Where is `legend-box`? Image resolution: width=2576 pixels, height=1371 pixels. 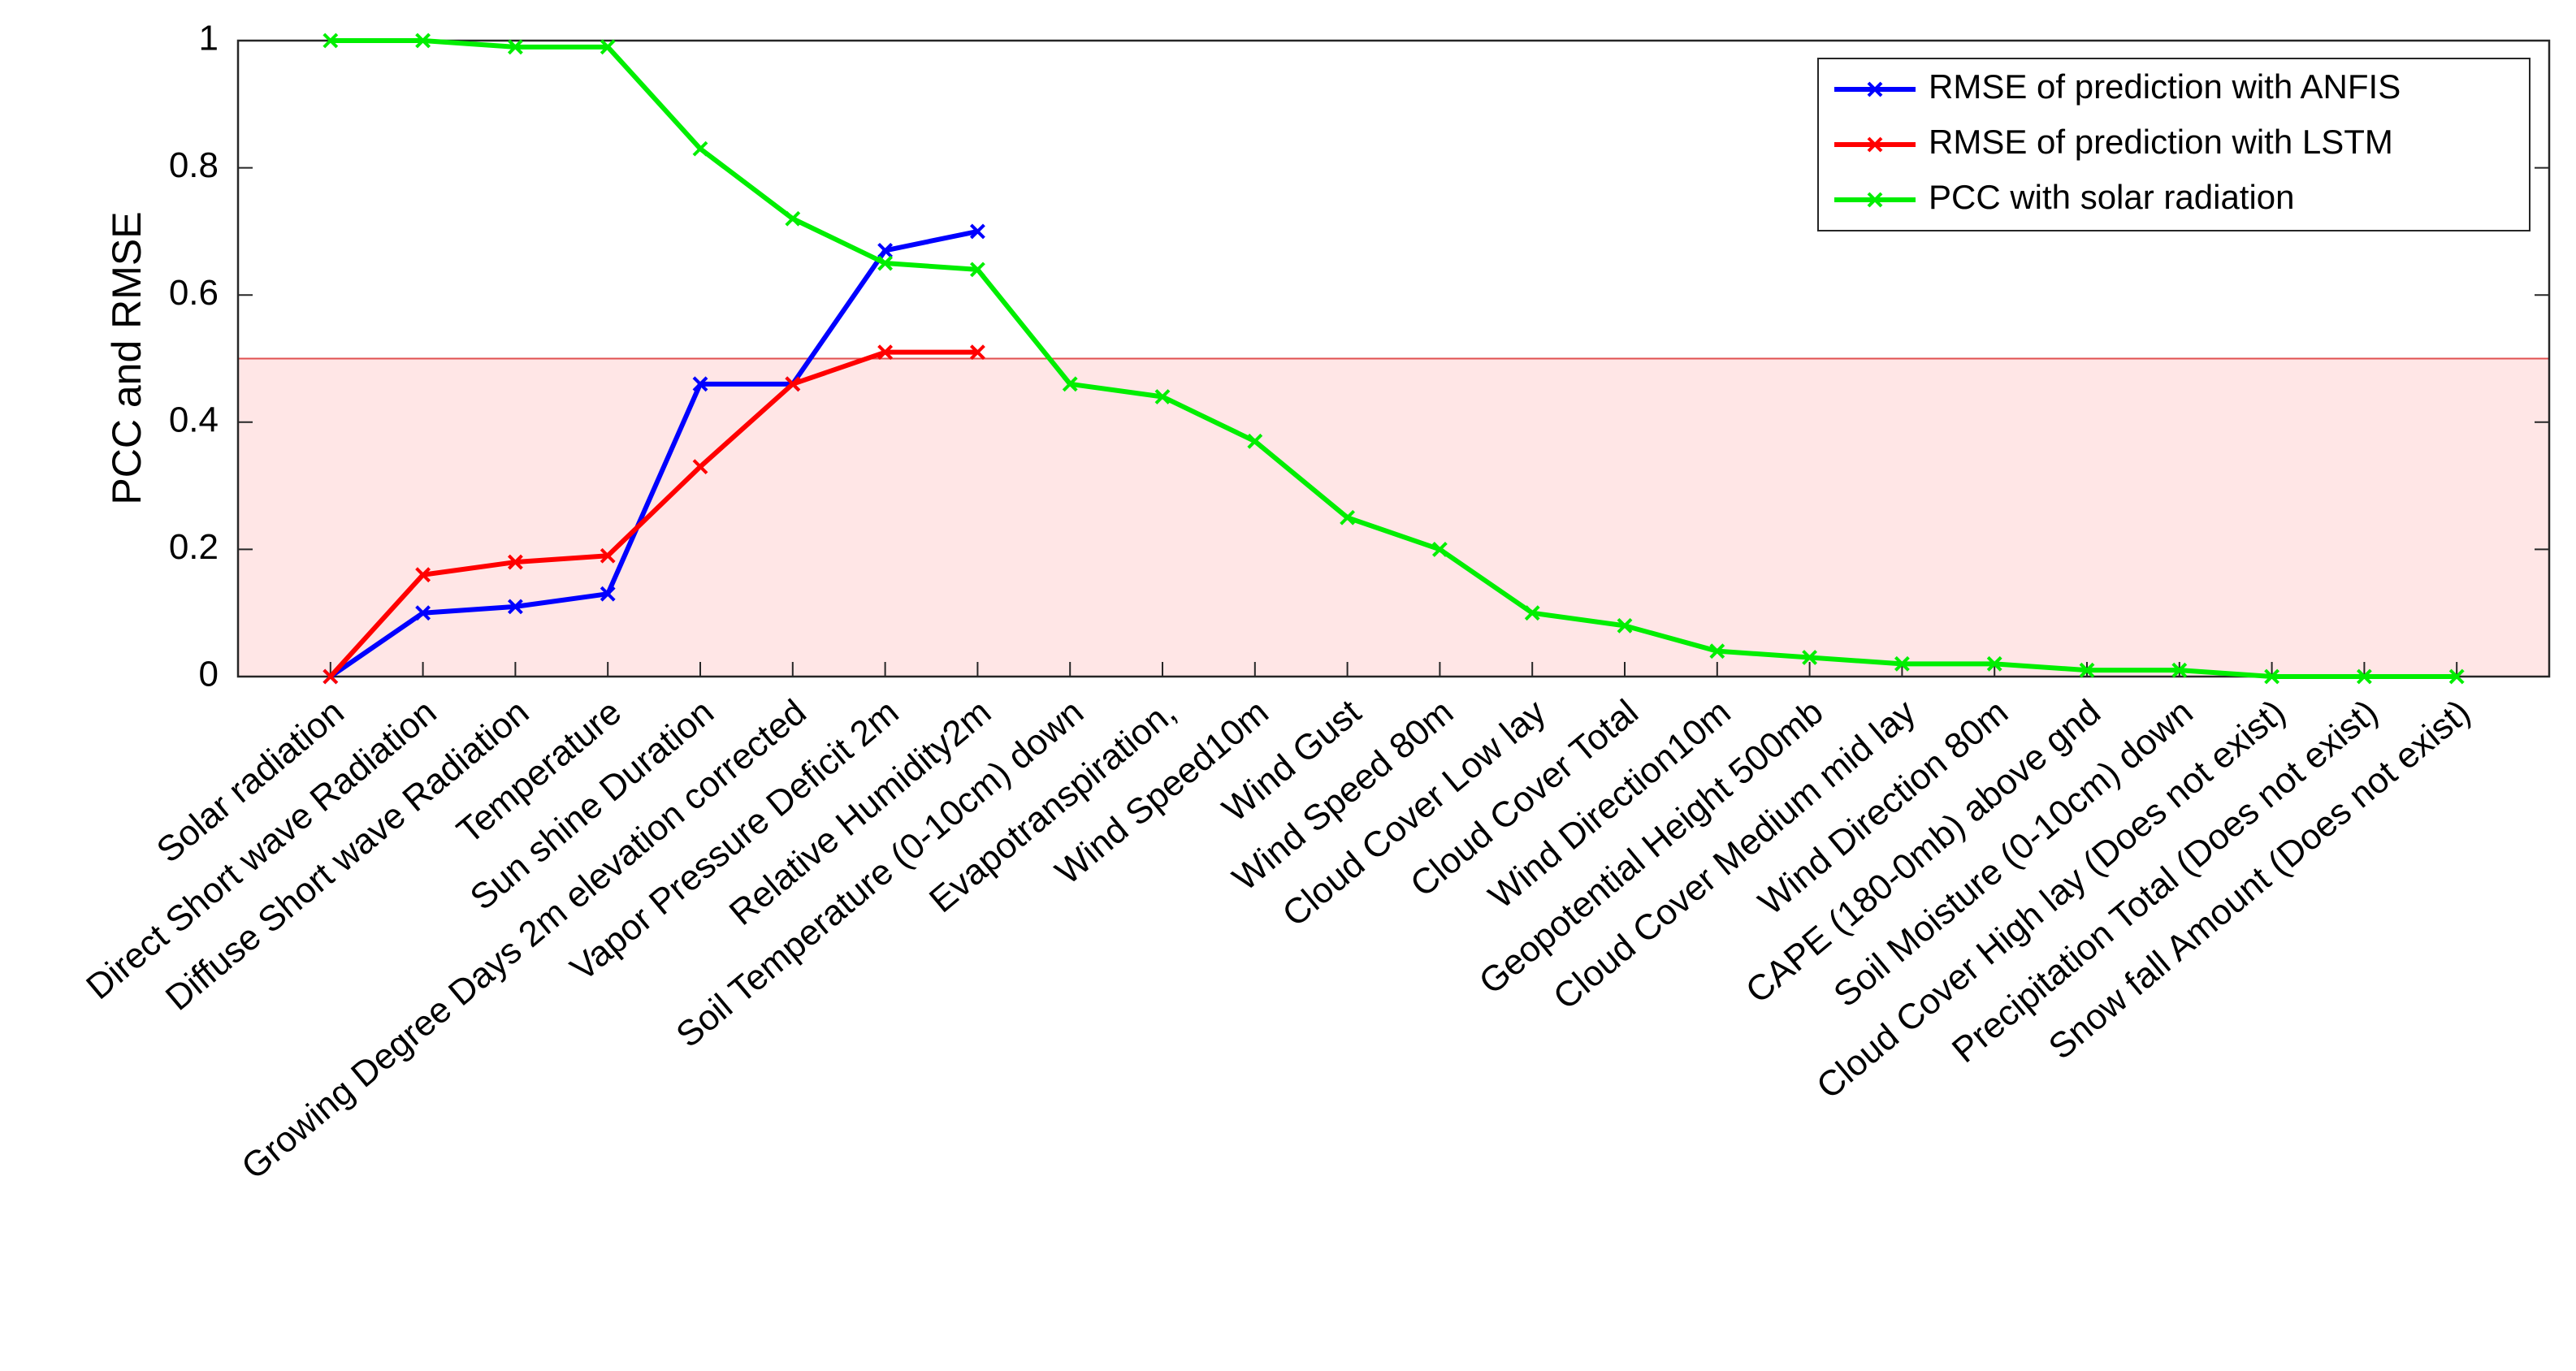
legend-box is located at coordinates (2174, 144).